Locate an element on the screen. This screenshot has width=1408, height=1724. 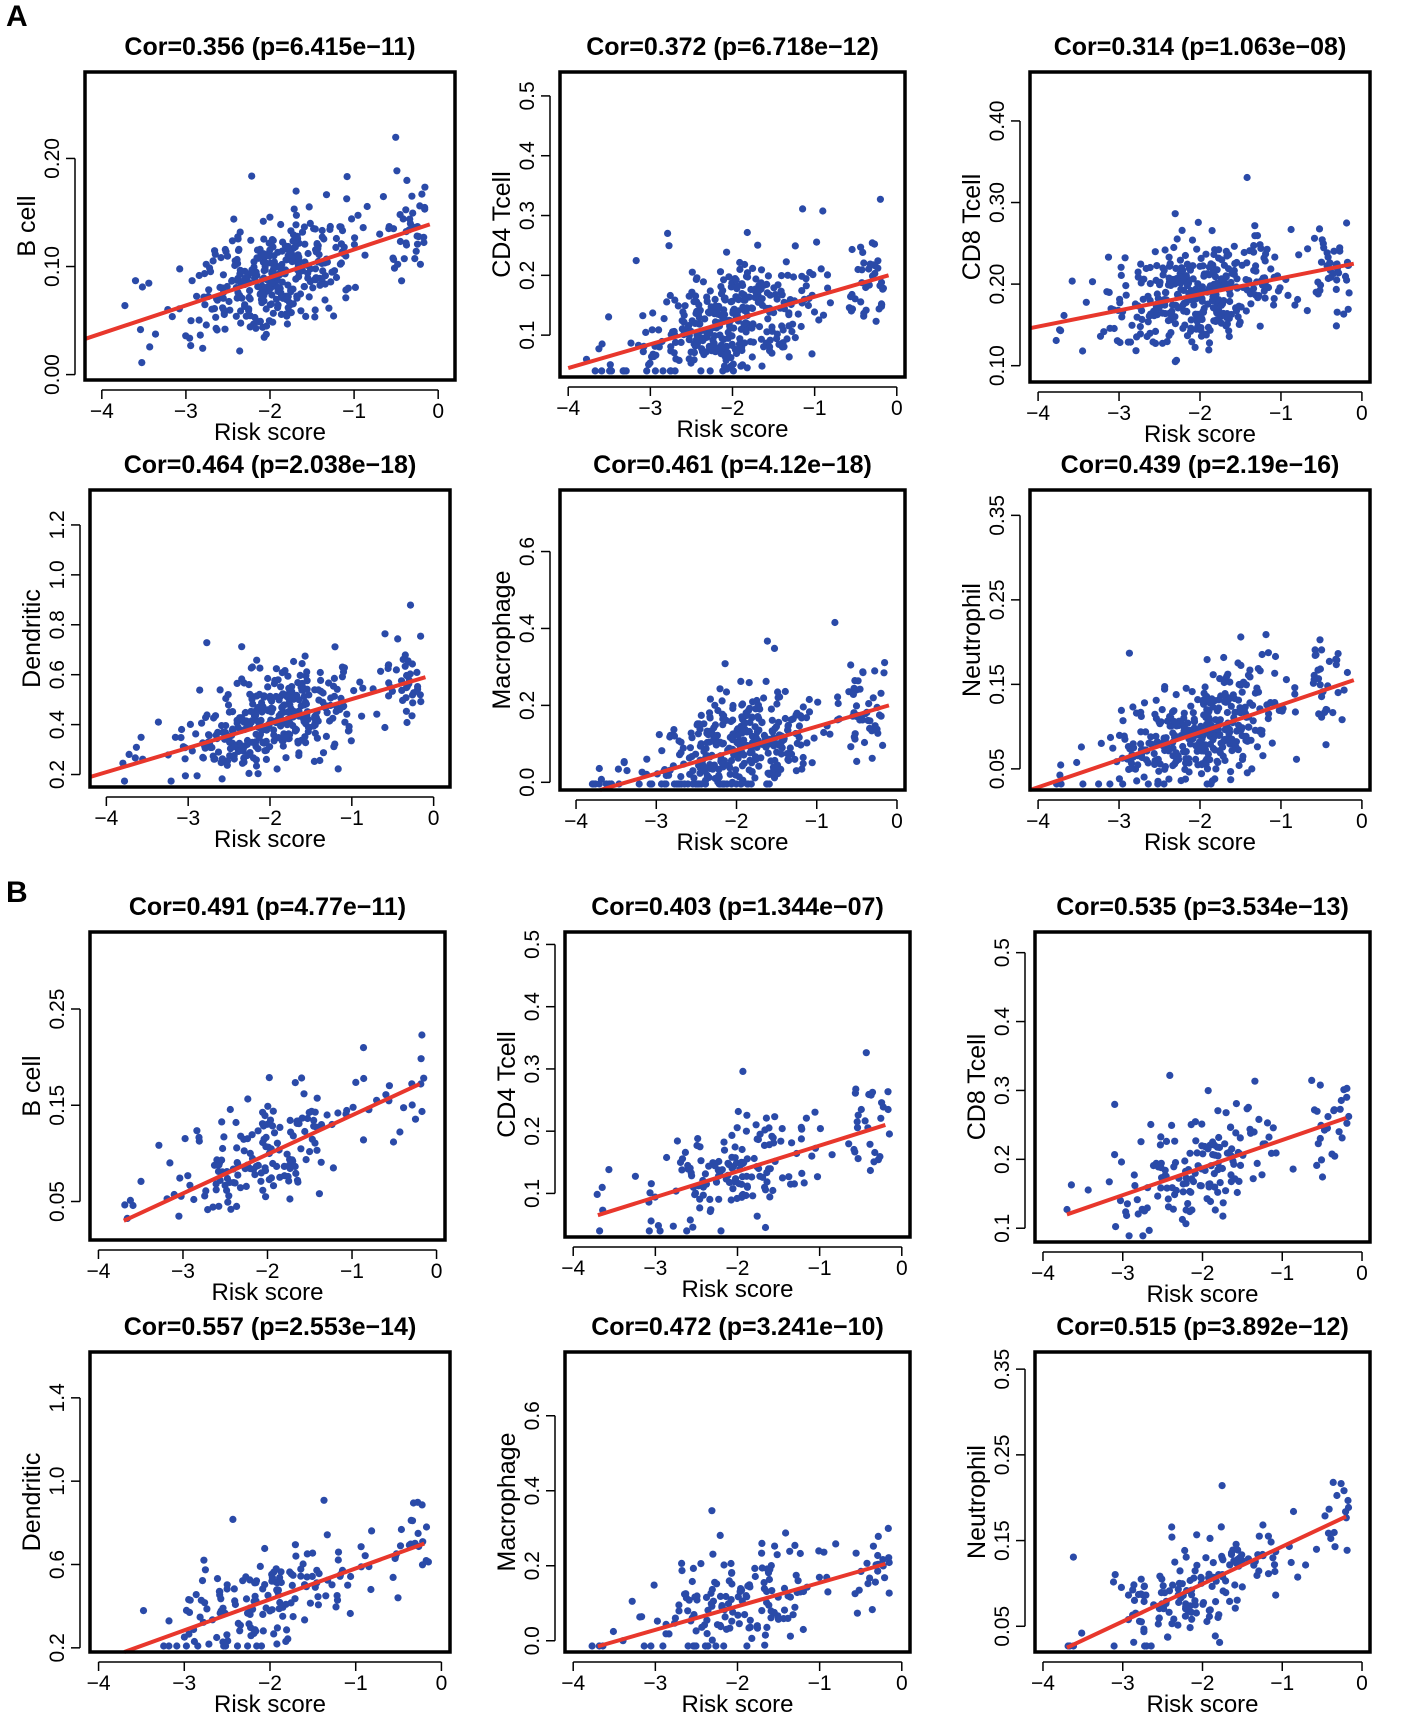
y-axis-label: Neutrophil is located at coordinates (972, 640).